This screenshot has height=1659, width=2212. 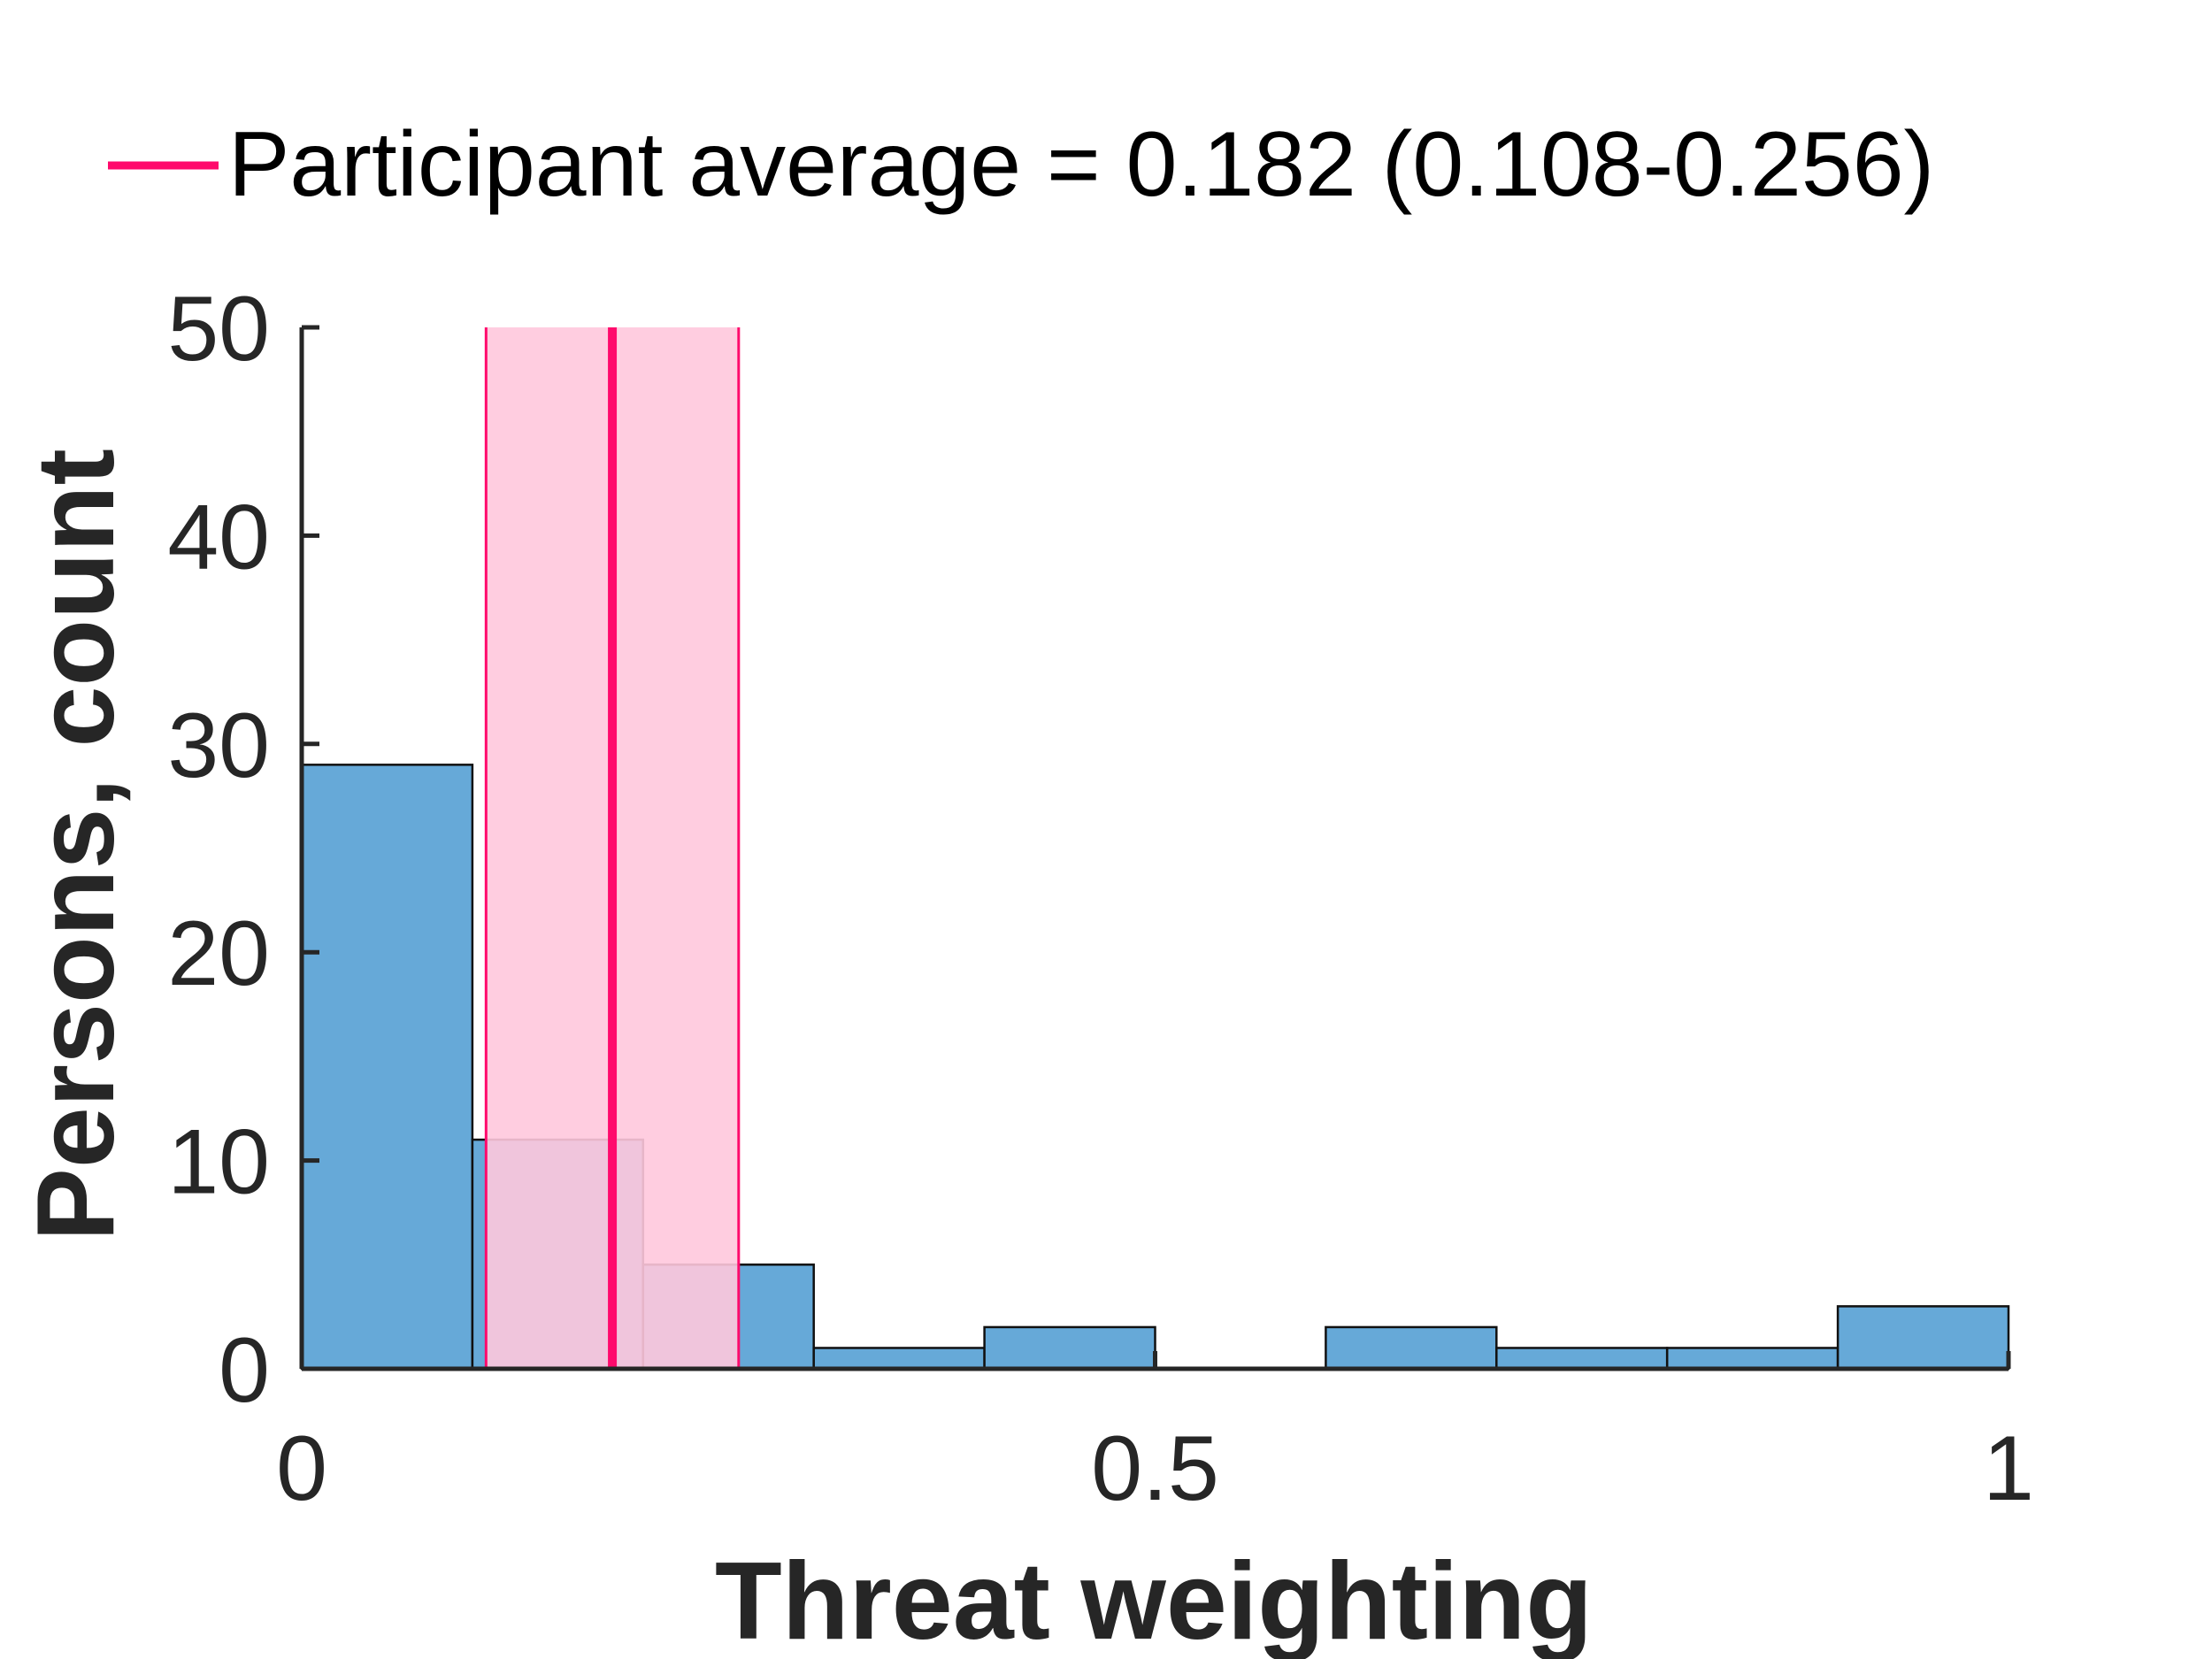 What do you see at coordinates (219, 537) in the screenshot?
I see `y-tick-label: 40` at bounding box center [219, 537].